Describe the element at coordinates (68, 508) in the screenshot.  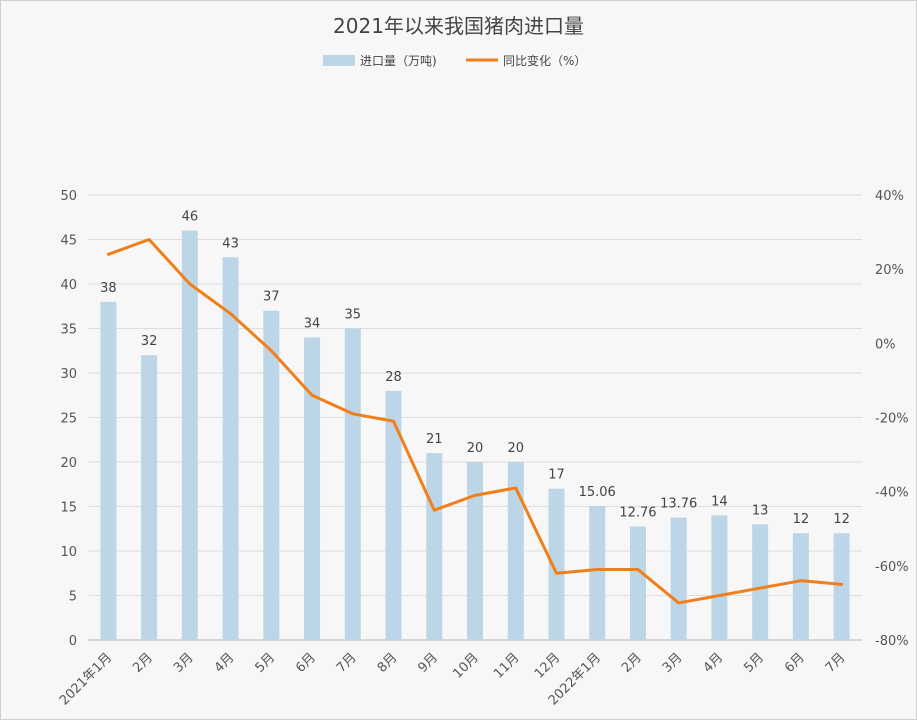
I see `y-left-tick-label: 15` at that location.